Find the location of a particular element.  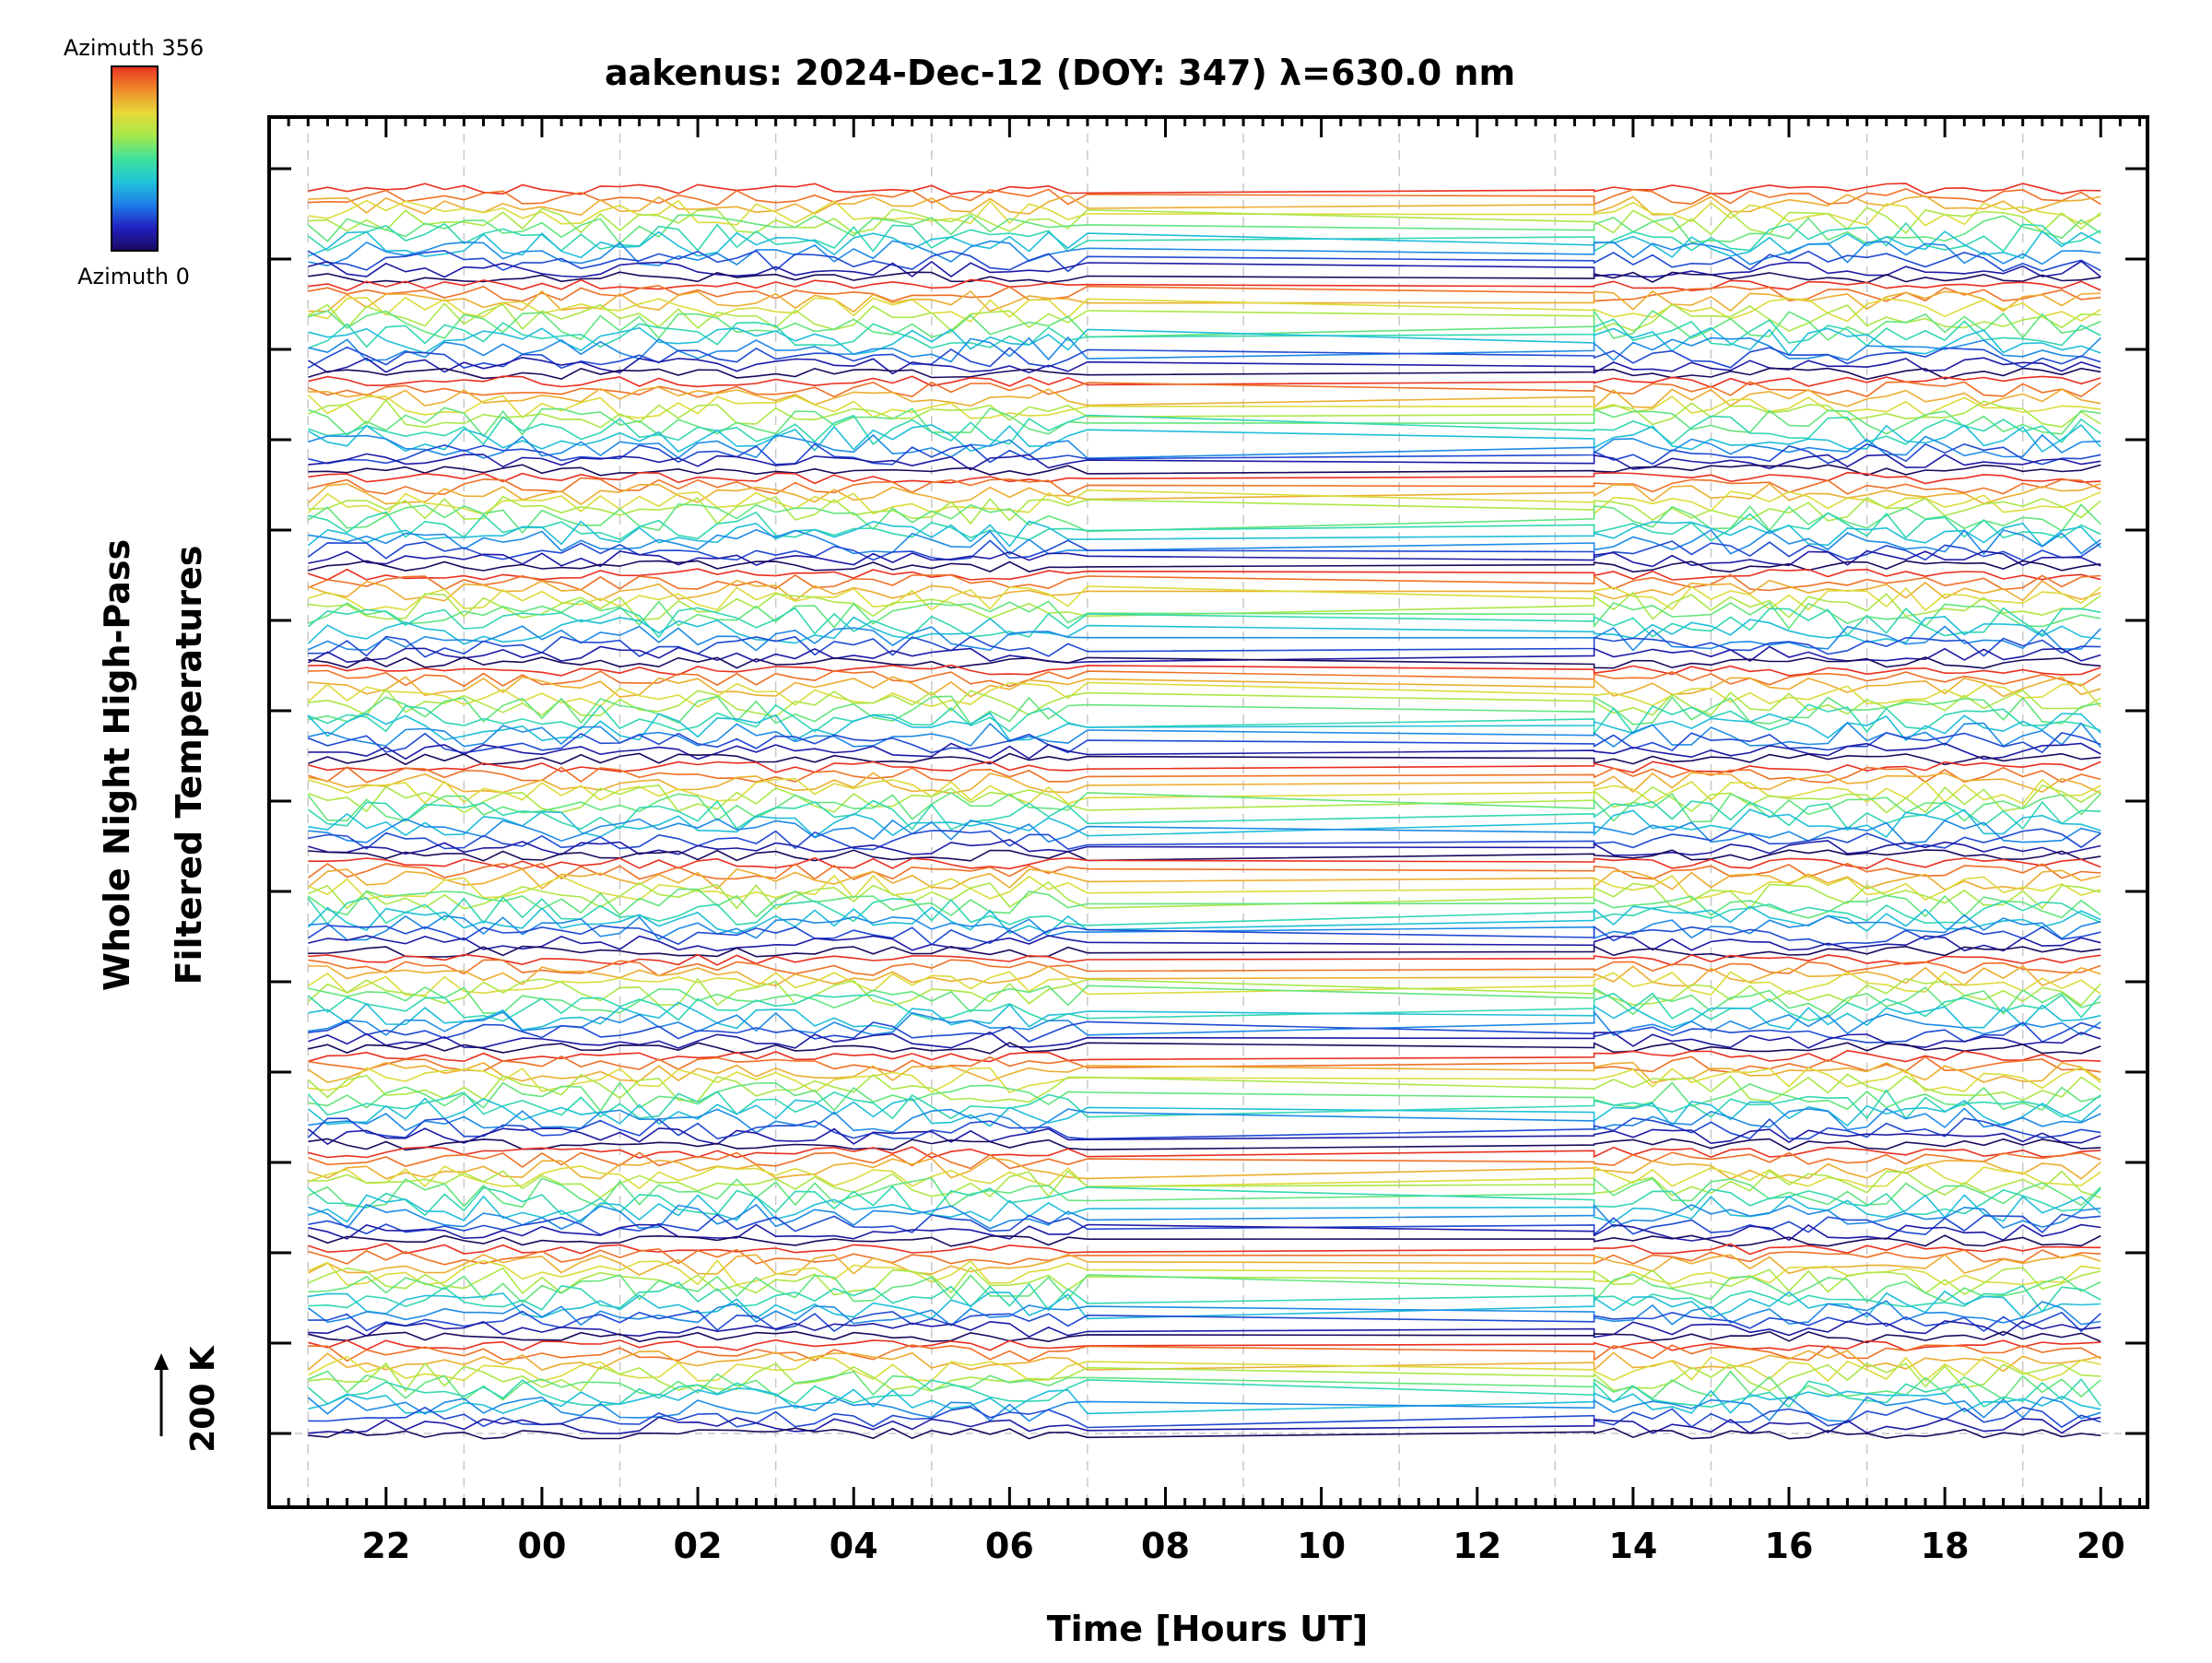

colorbar-gradient is located at coordinates (135, 158).